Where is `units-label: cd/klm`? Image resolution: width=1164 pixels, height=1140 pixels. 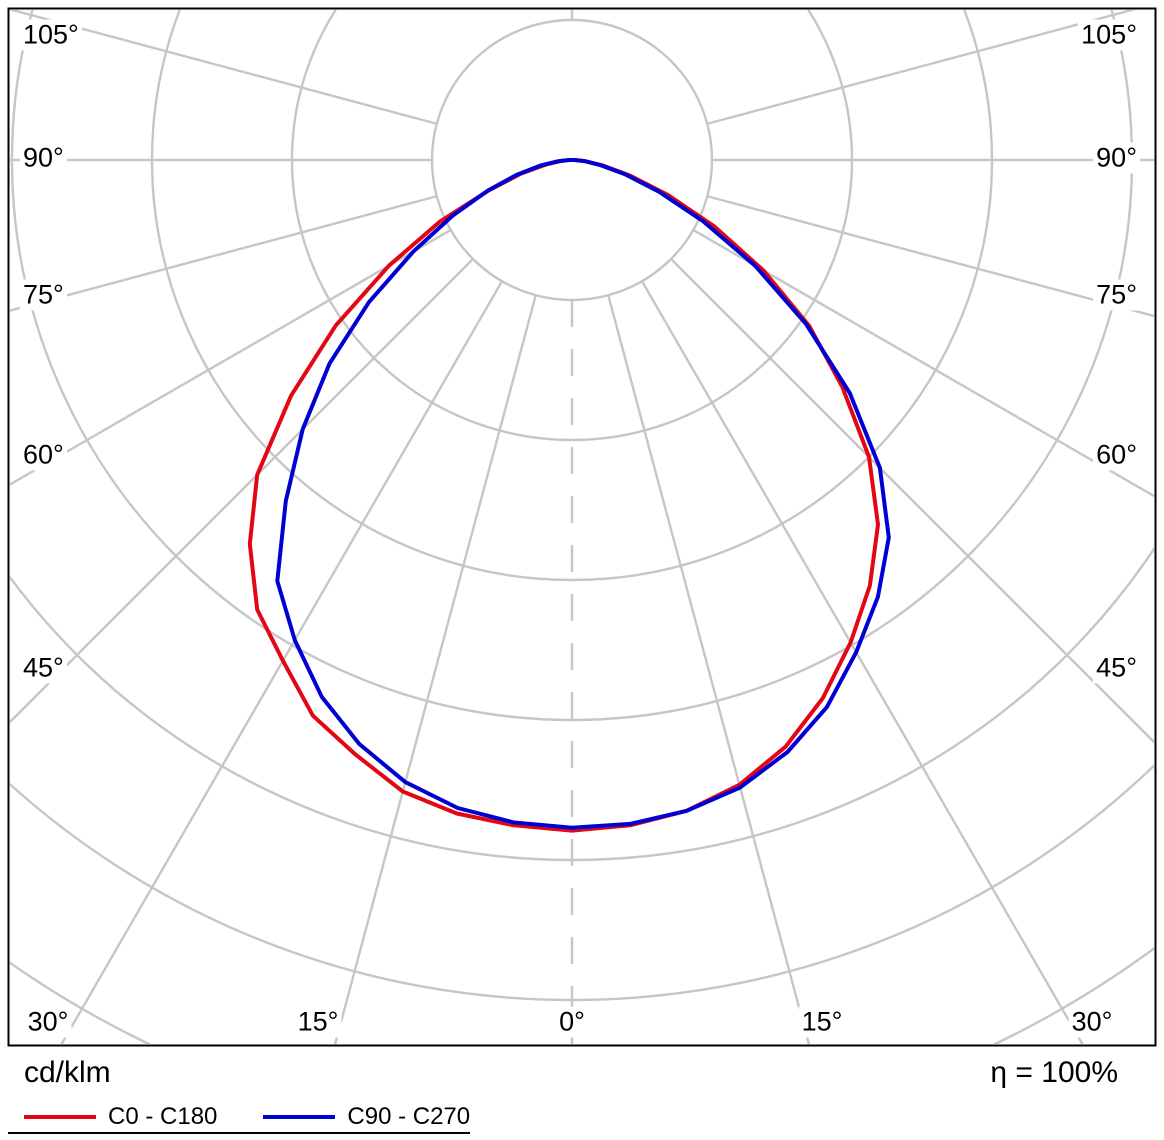
units-label: cd/klm is located at coordinates (67, 1072).